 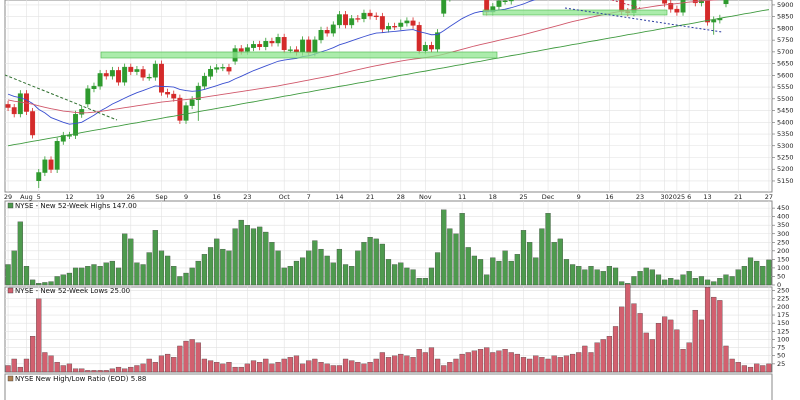 What do you see at coordinates (548, 197) in the screenshot?
I see `x-tick-label: Dec` at bounding box center [548, 197].